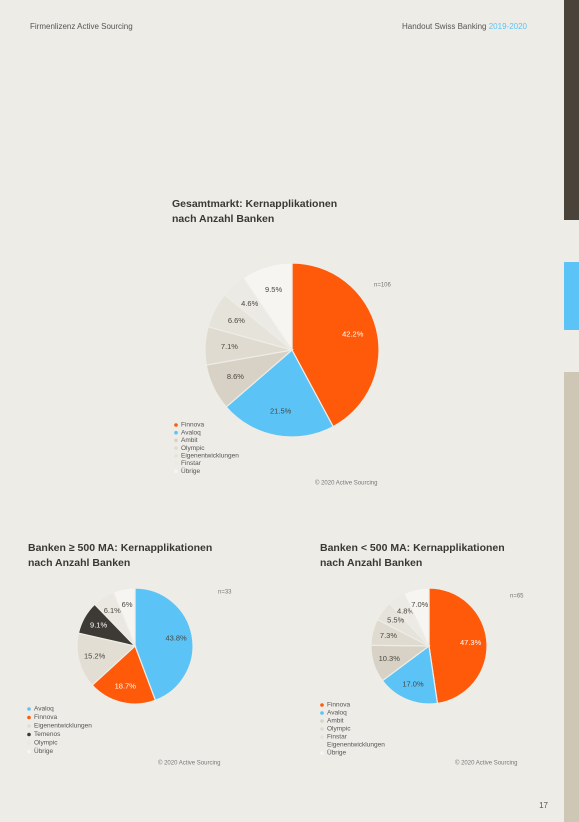 The height and width of the screenshot is (822, 579). I want to click on data-label: 9.5%, so click(273, 289).